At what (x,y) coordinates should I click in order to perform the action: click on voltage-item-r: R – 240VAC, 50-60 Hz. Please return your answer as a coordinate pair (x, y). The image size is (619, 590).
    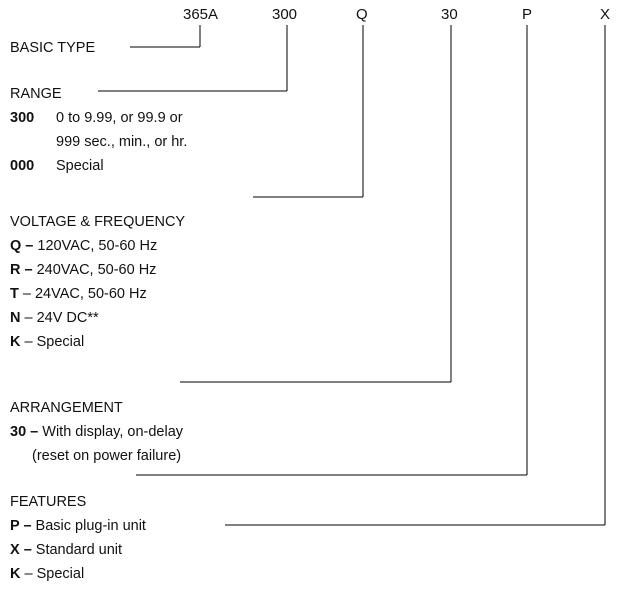
    Looking at the image, I should click on (83, 270).